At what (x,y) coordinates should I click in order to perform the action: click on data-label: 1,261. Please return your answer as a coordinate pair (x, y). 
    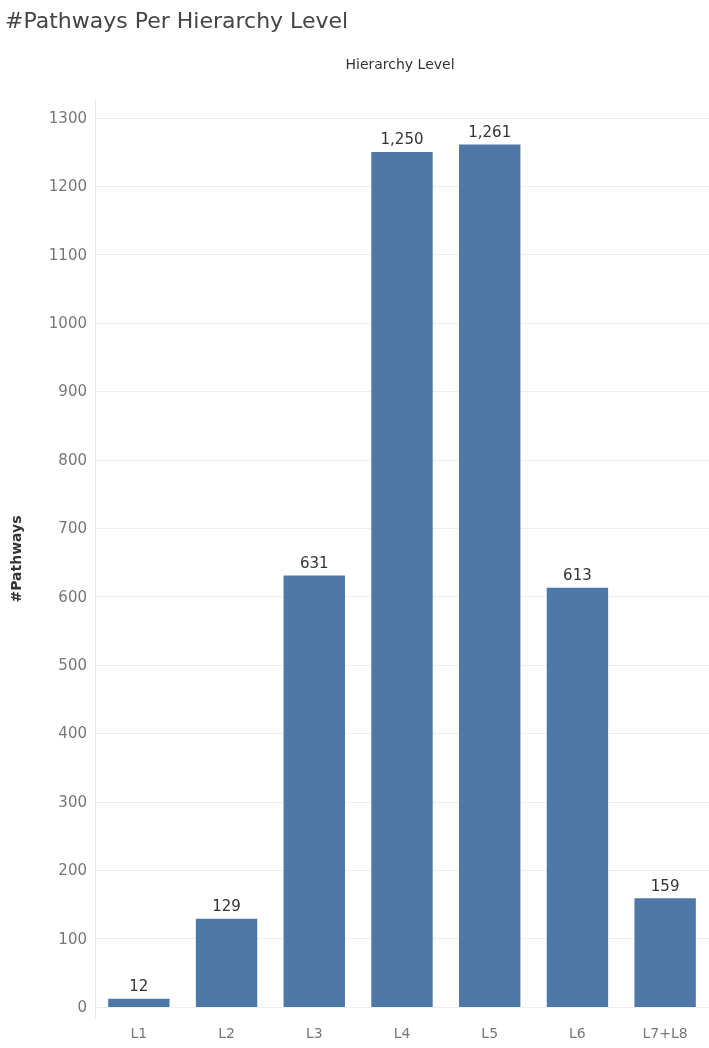
    Looking at the image, I should click on (490, 131).